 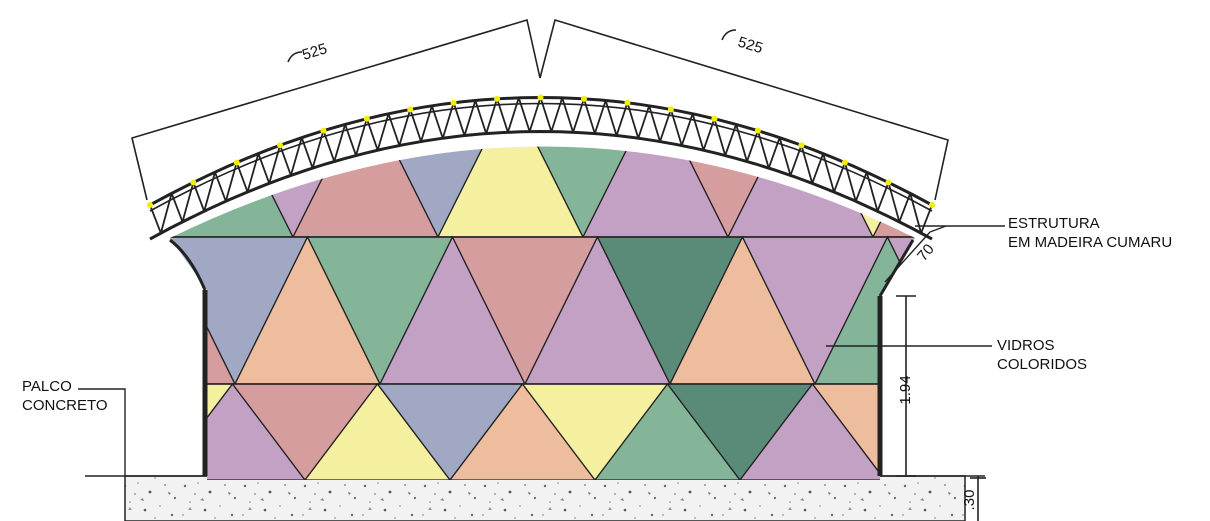 I want to click on vidros-label-line2: COLORIDOS, so click(x=1042, y=364).